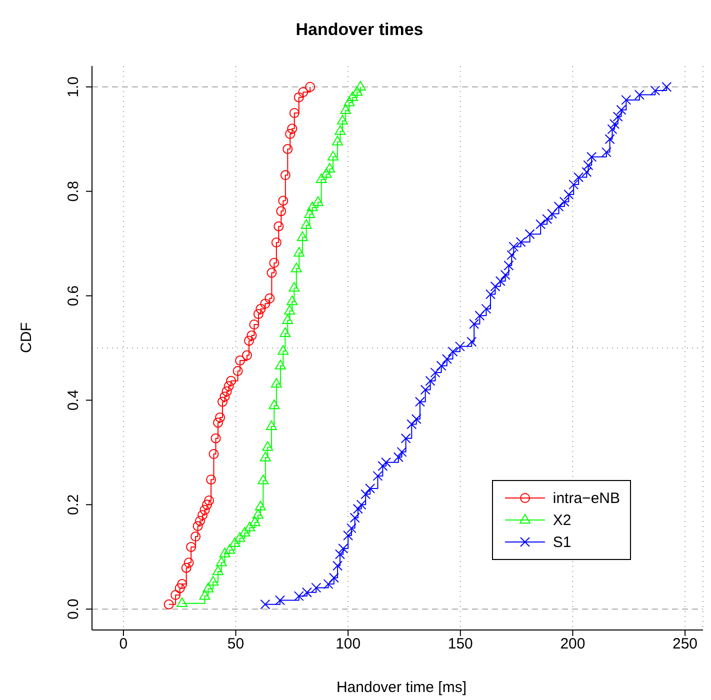 This screenshot has width=711, height=700. I want to click on y-tick-label: 0.6, so click(73, 295).